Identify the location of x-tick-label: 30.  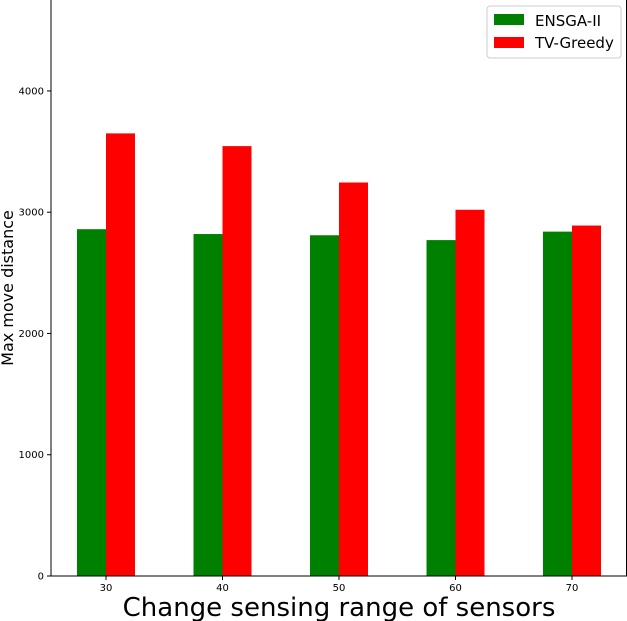
(106, 588).